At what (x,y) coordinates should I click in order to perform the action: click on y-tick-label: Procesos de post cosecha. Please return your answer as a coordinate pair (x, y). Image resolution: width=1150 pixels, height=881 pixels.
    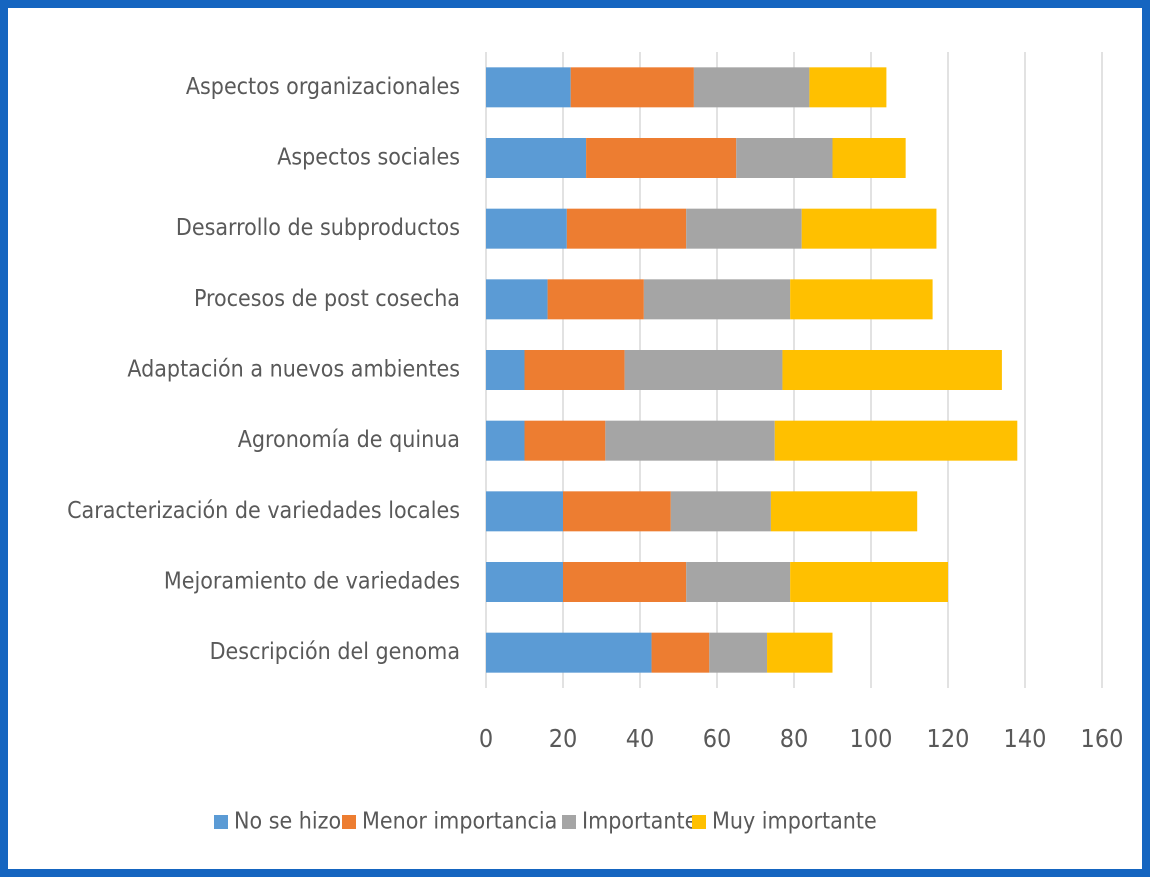
    Looking at the image, I should click on (327, 299).